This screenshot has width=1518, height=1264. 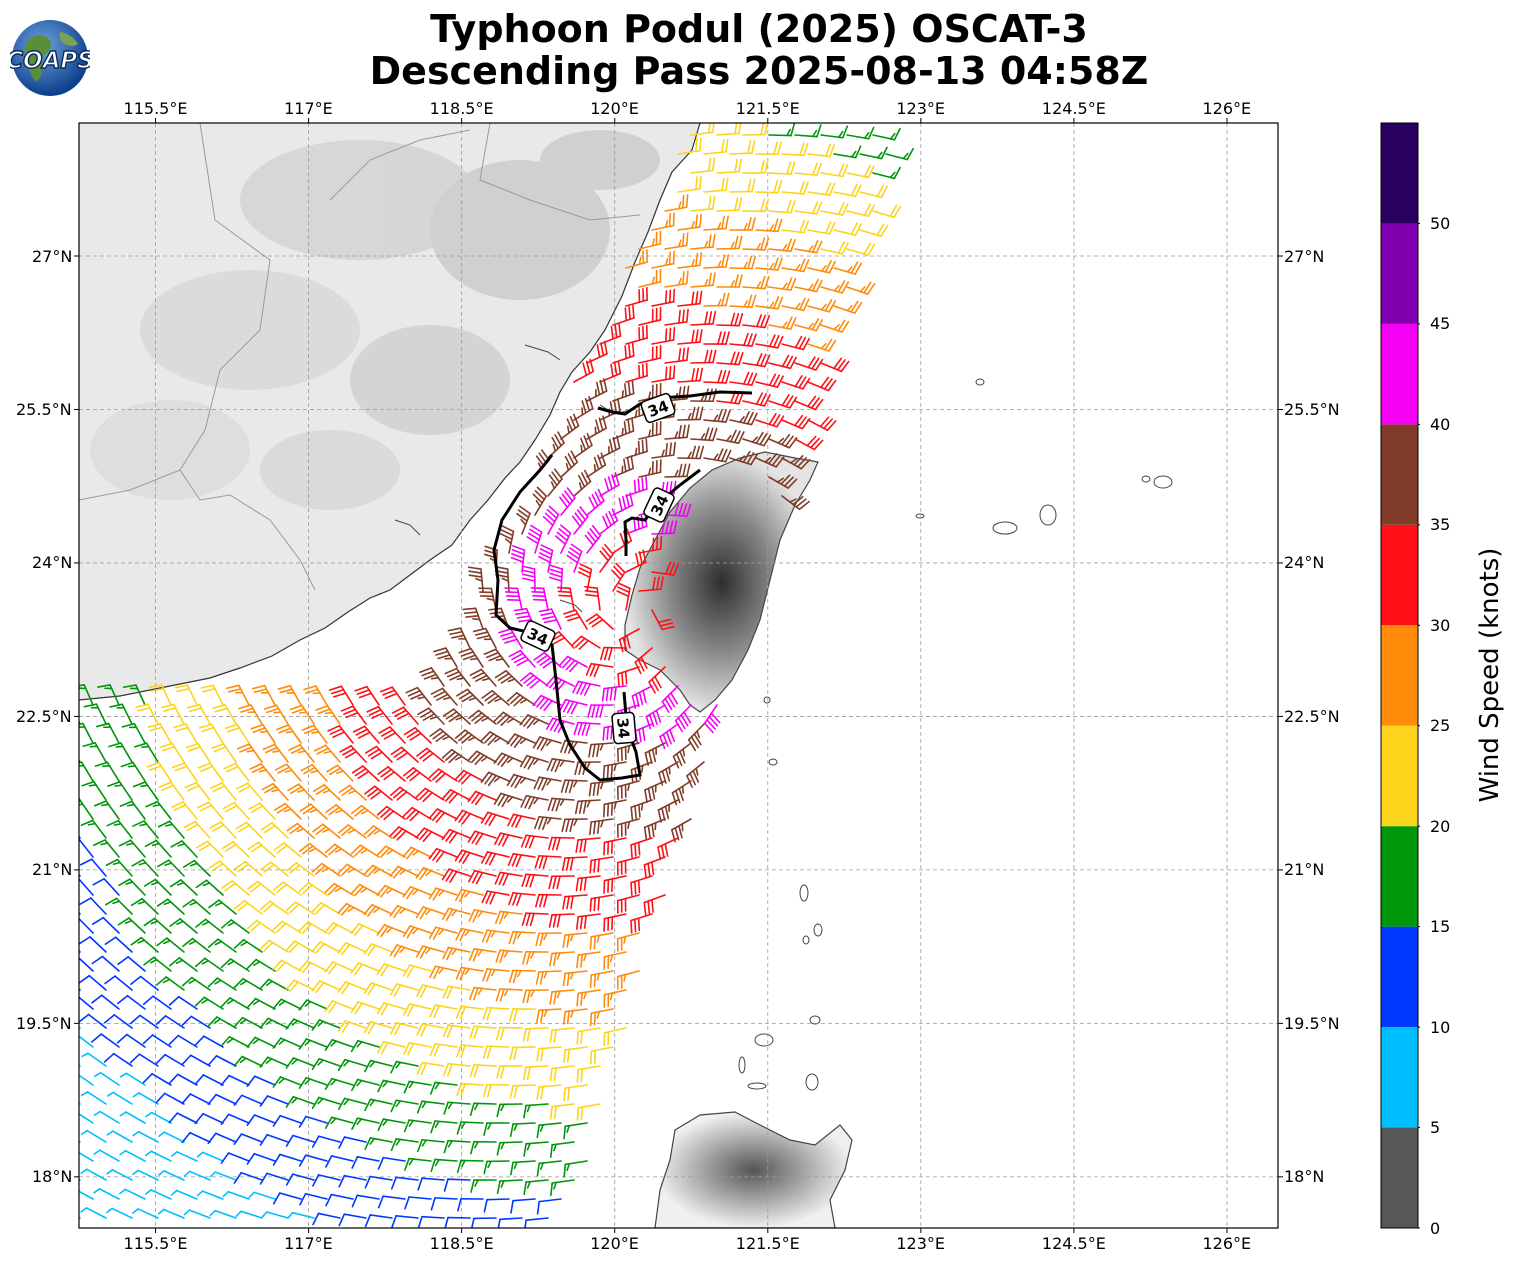 I want to click on lat-label-right: 21°N, so click(x=1304, y=870).